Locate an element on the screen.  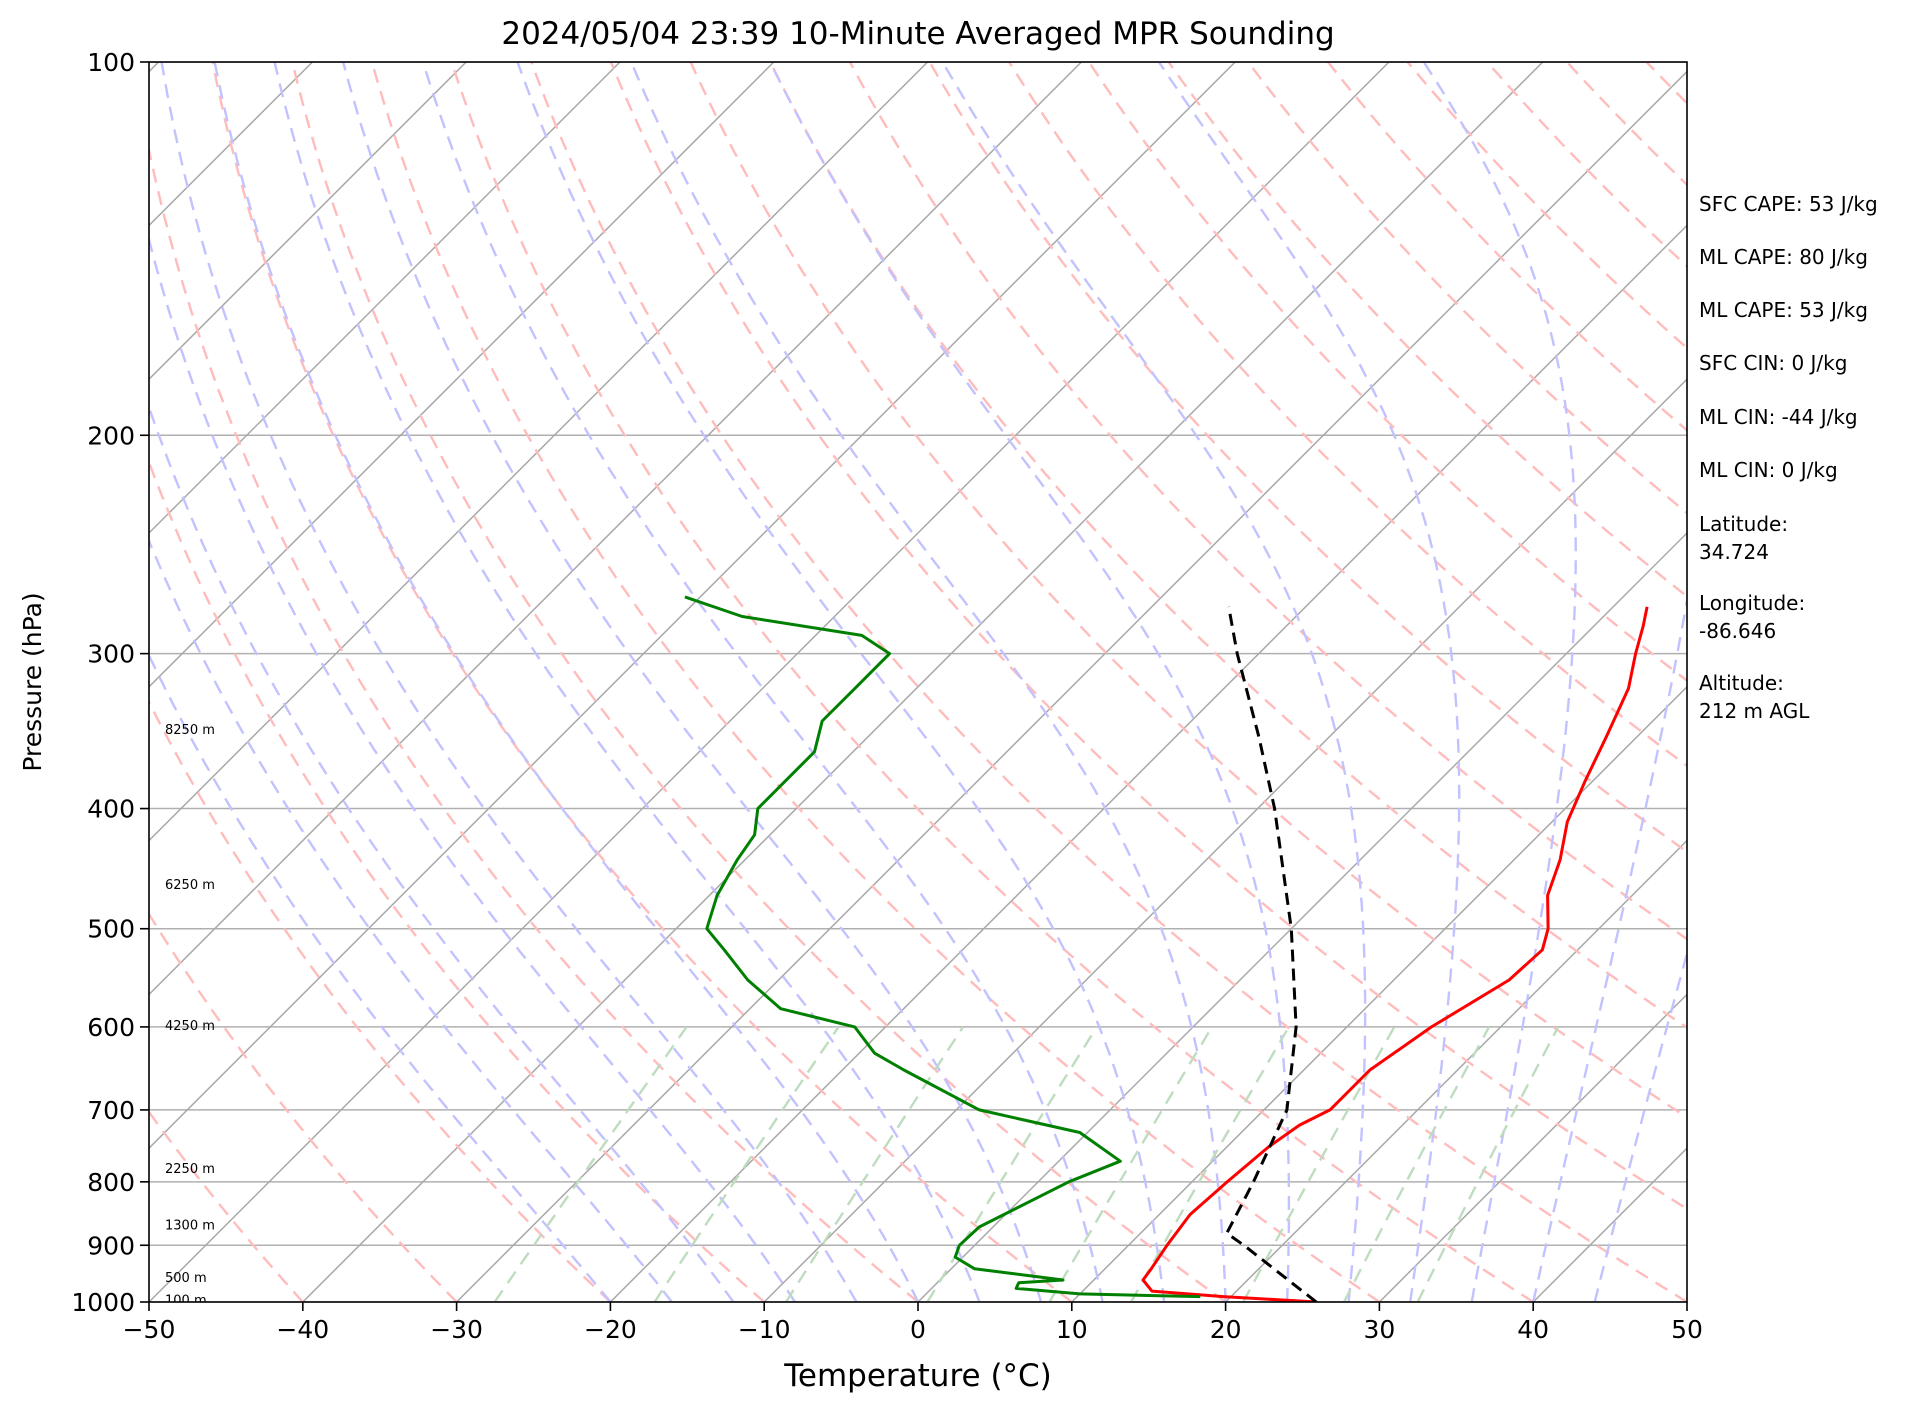
x-axis-label: Temperature (°C) is located at coordinates (917, 1376).